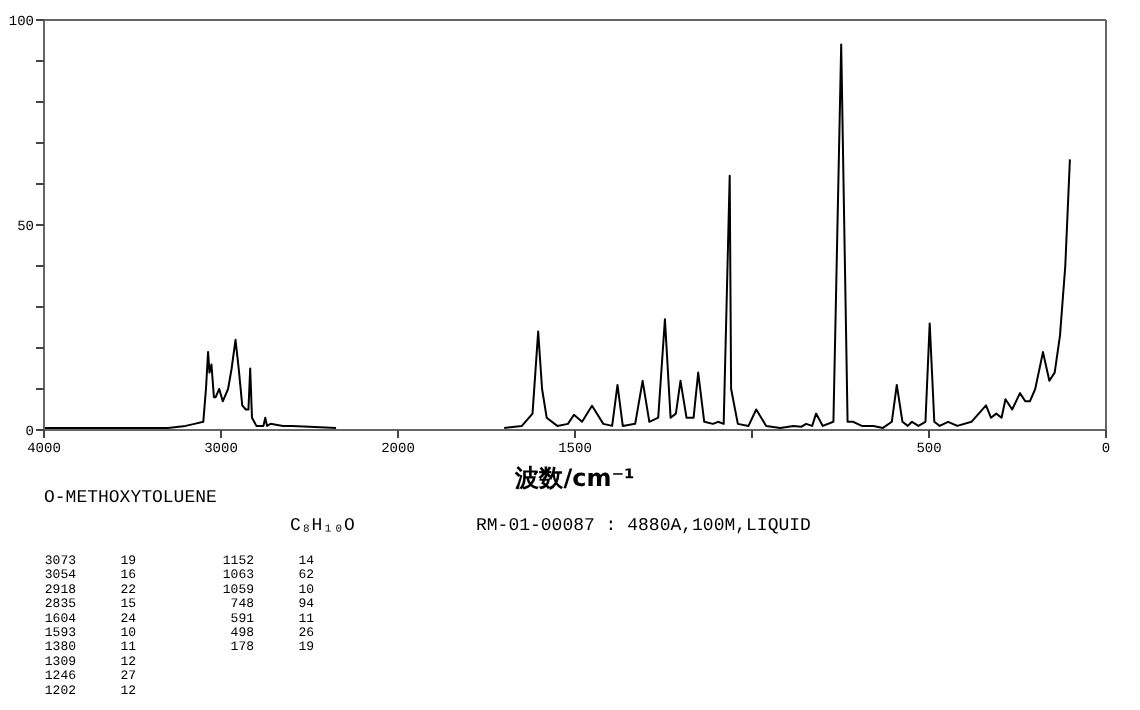 The image size is (1140, 710). I want to click on text: O-METHOXYTOLUENE, so click(130, 498).